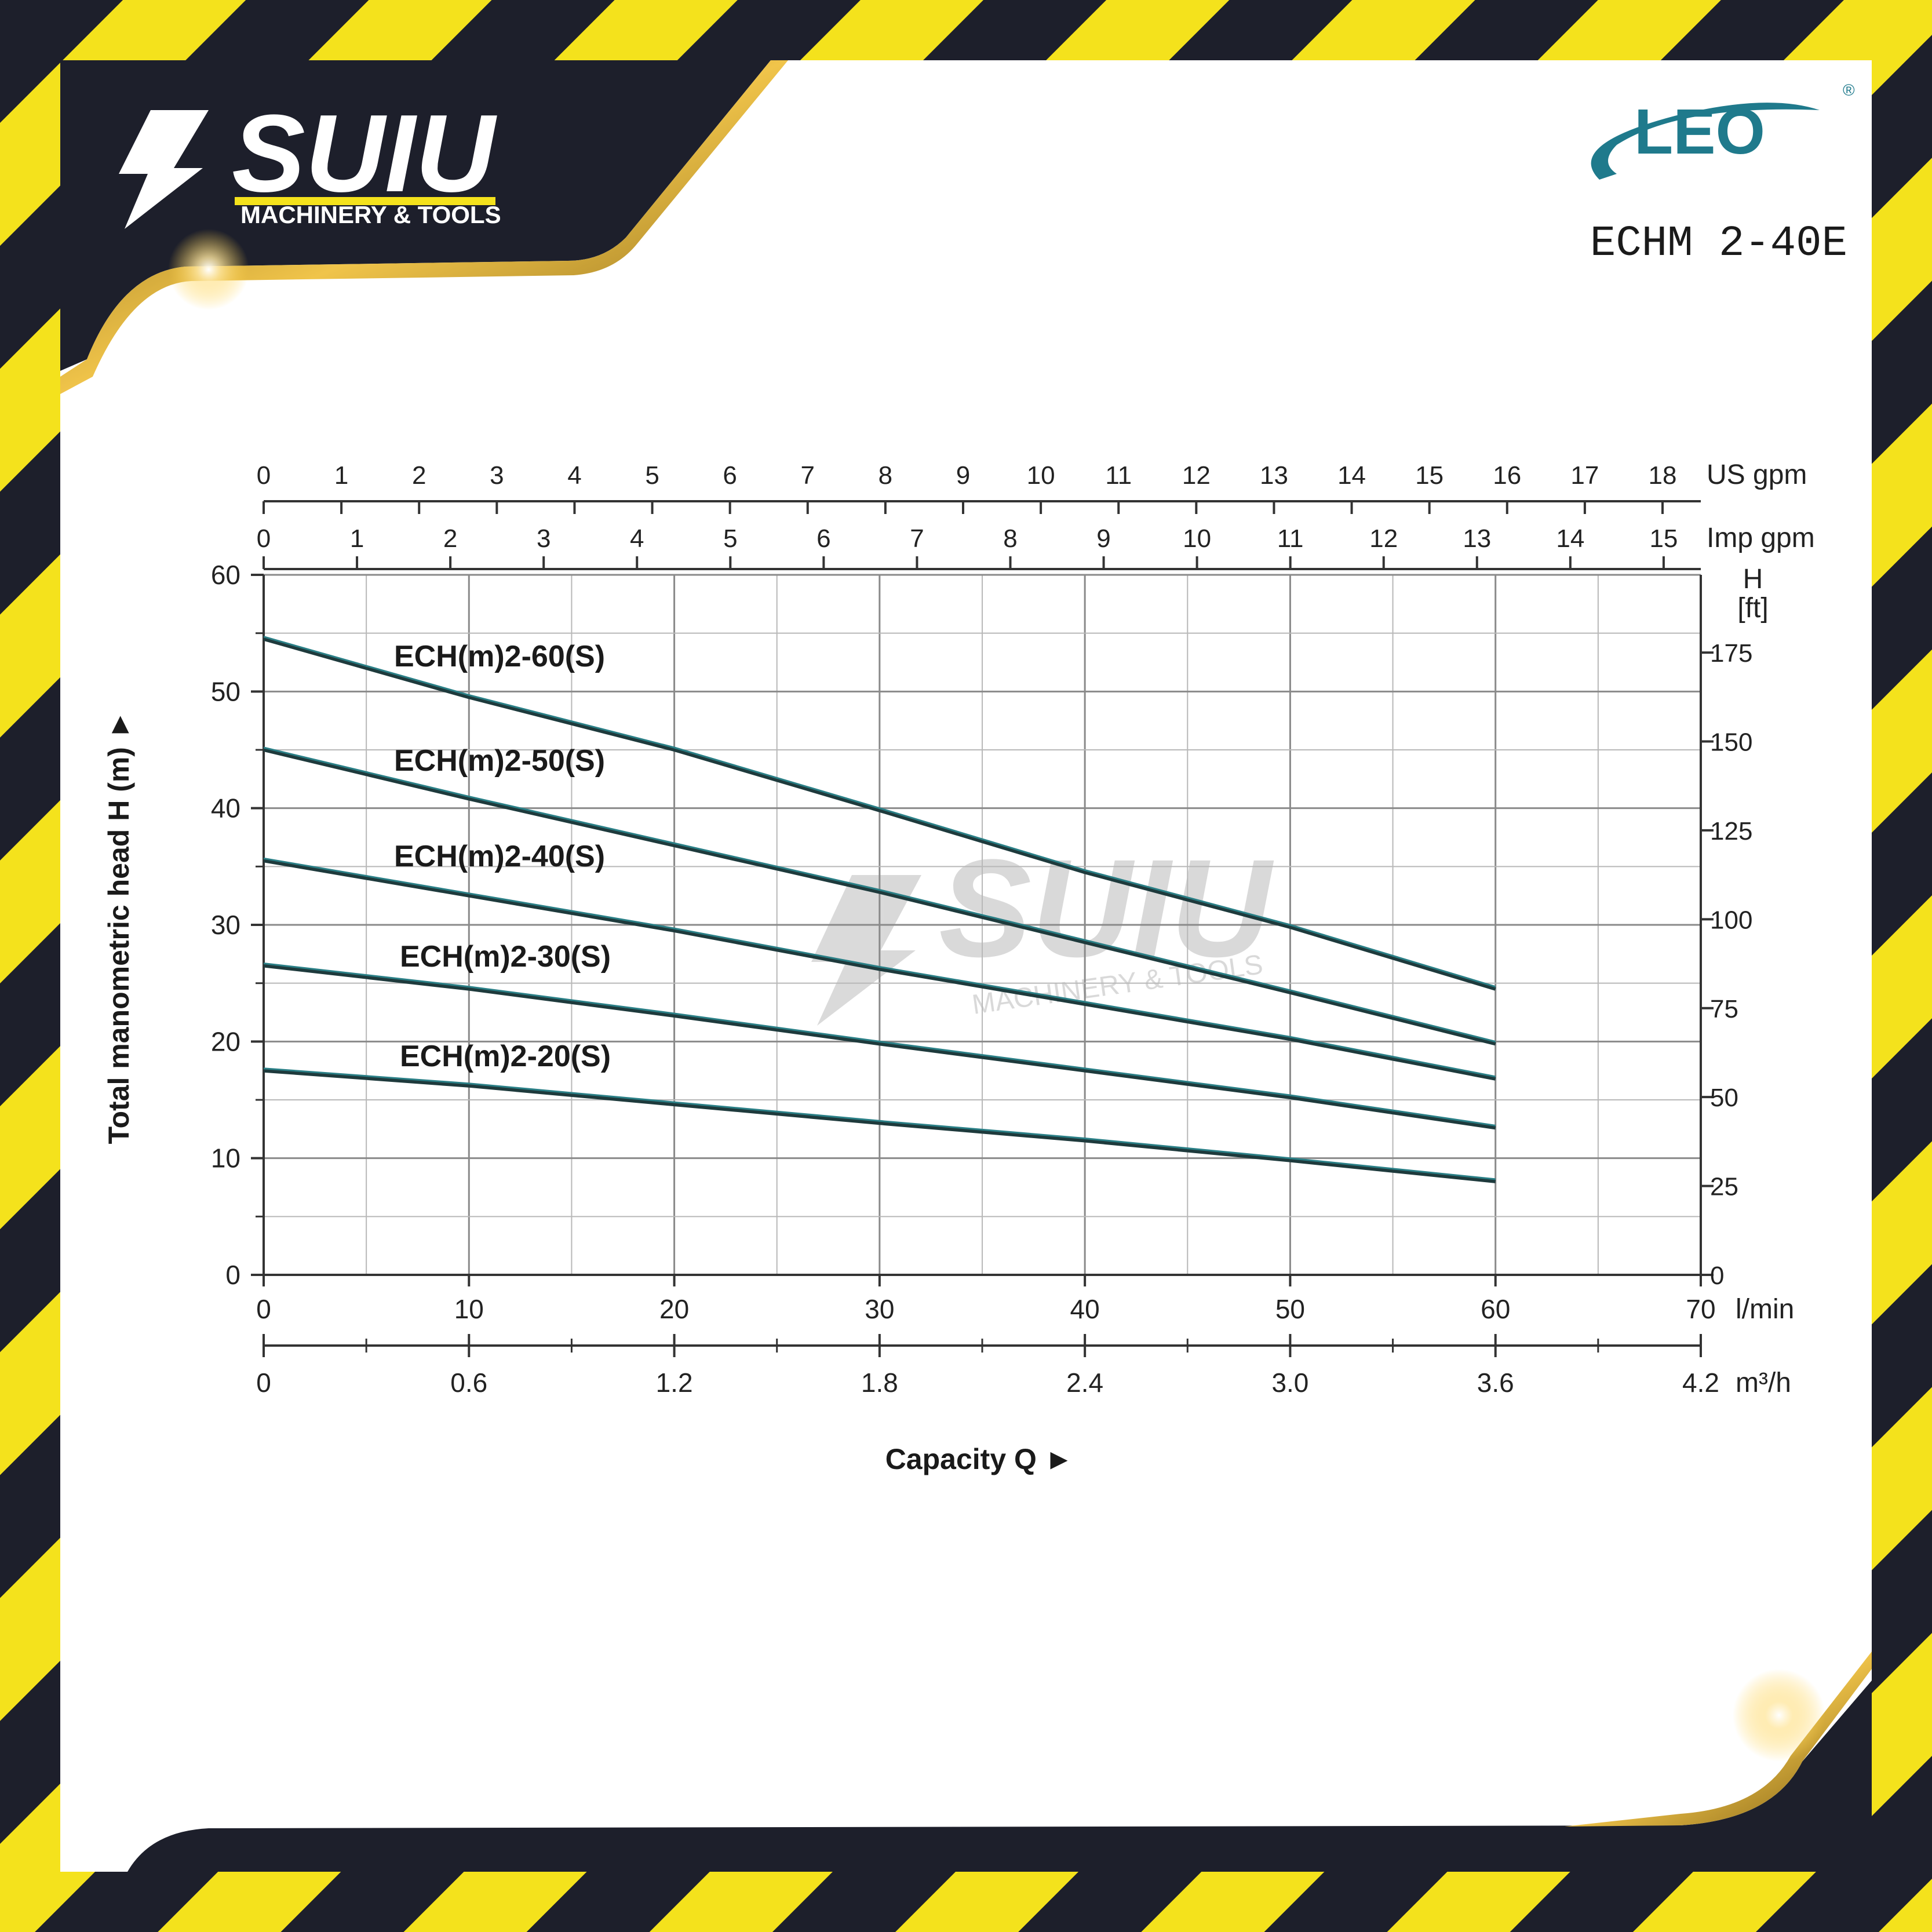 The height and width of the screenshot is (1932, 1932). I want to click on m3h-tick-label: 1.8, so click(879, 1383).